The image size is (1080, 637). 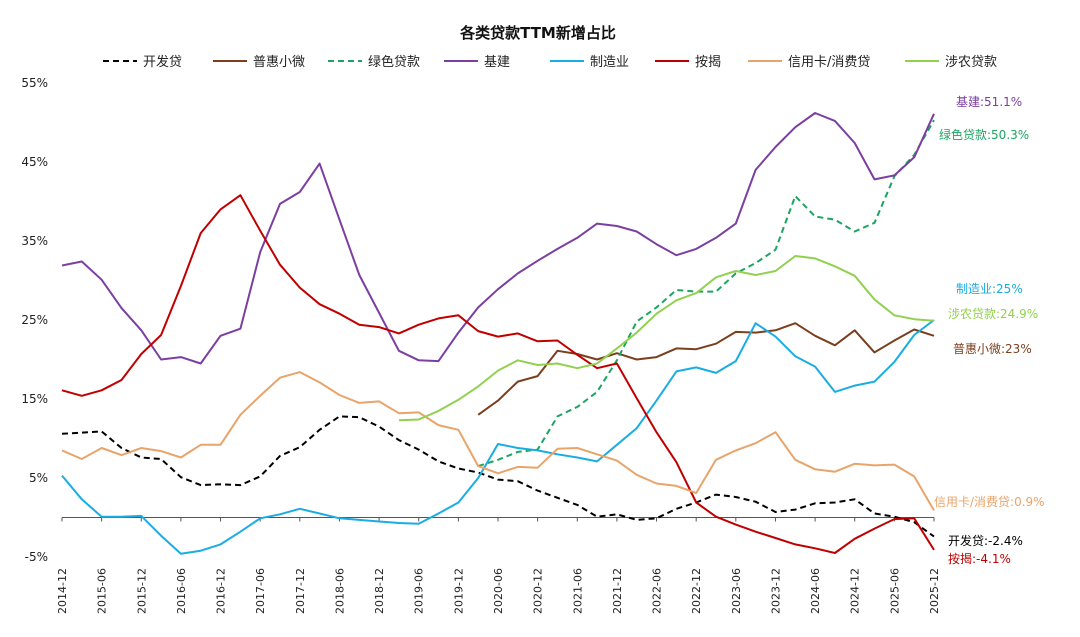 What do you see at coordinates (34, 83) in the screenshot?
I see `y-tick-label: 55%` at bounding box center [34, 83].